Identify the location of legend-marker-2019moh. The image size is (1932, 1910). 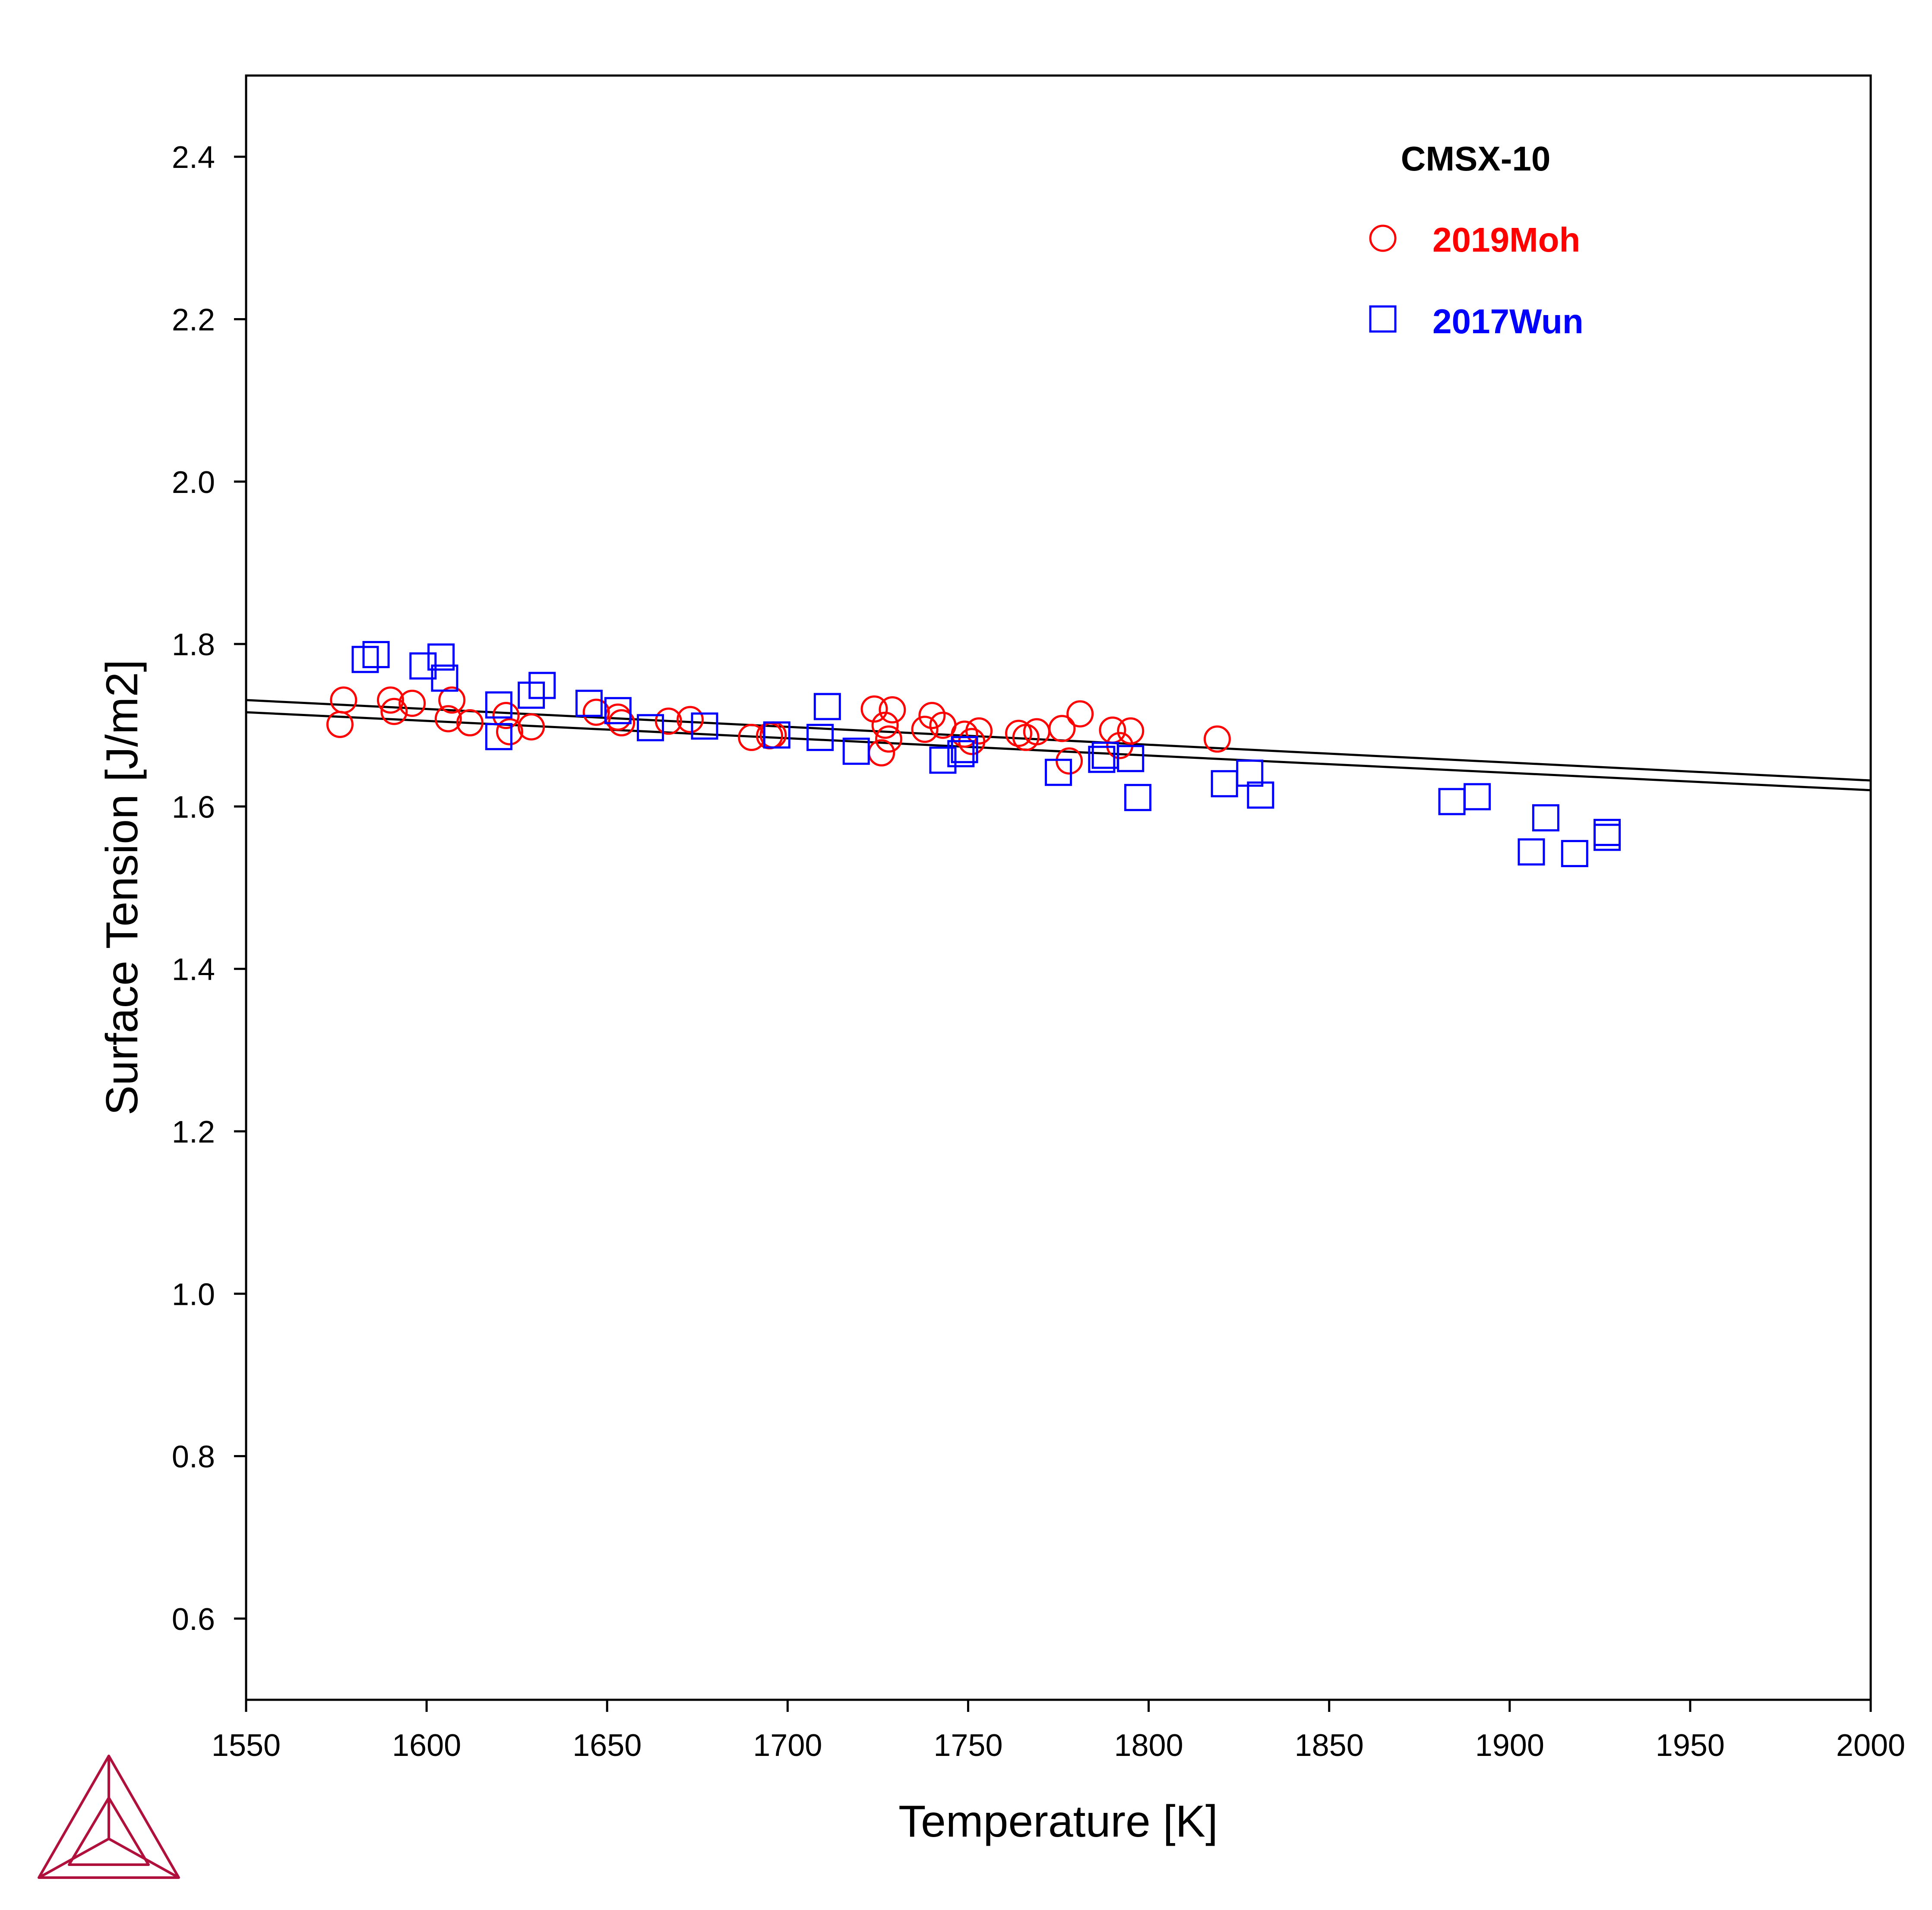
(1383, 238).